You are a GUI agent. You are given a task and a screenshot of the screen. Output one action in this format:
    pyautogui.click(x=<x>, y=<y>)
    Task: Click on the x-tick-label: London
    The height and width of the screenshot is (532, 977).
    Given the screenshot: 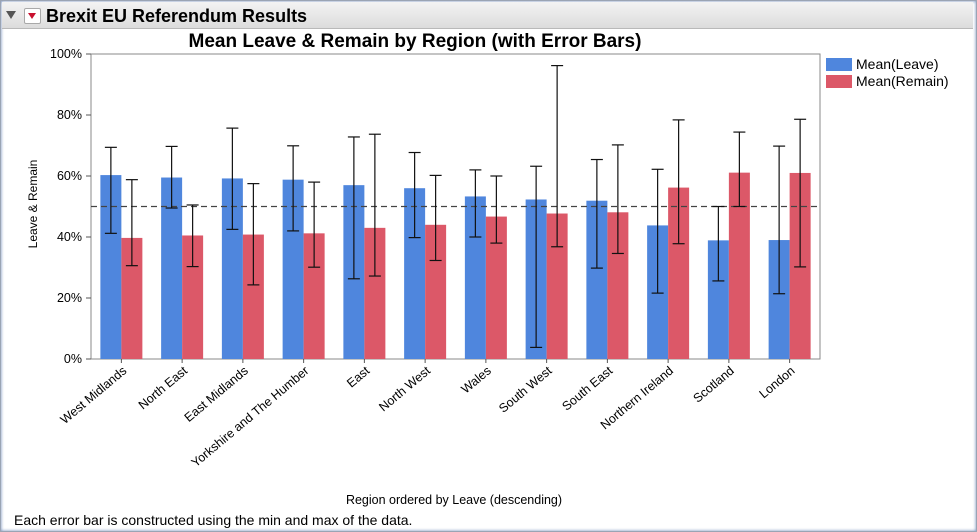 What is the action you would take?
    pyautogui.click(x=777, y=383)
    